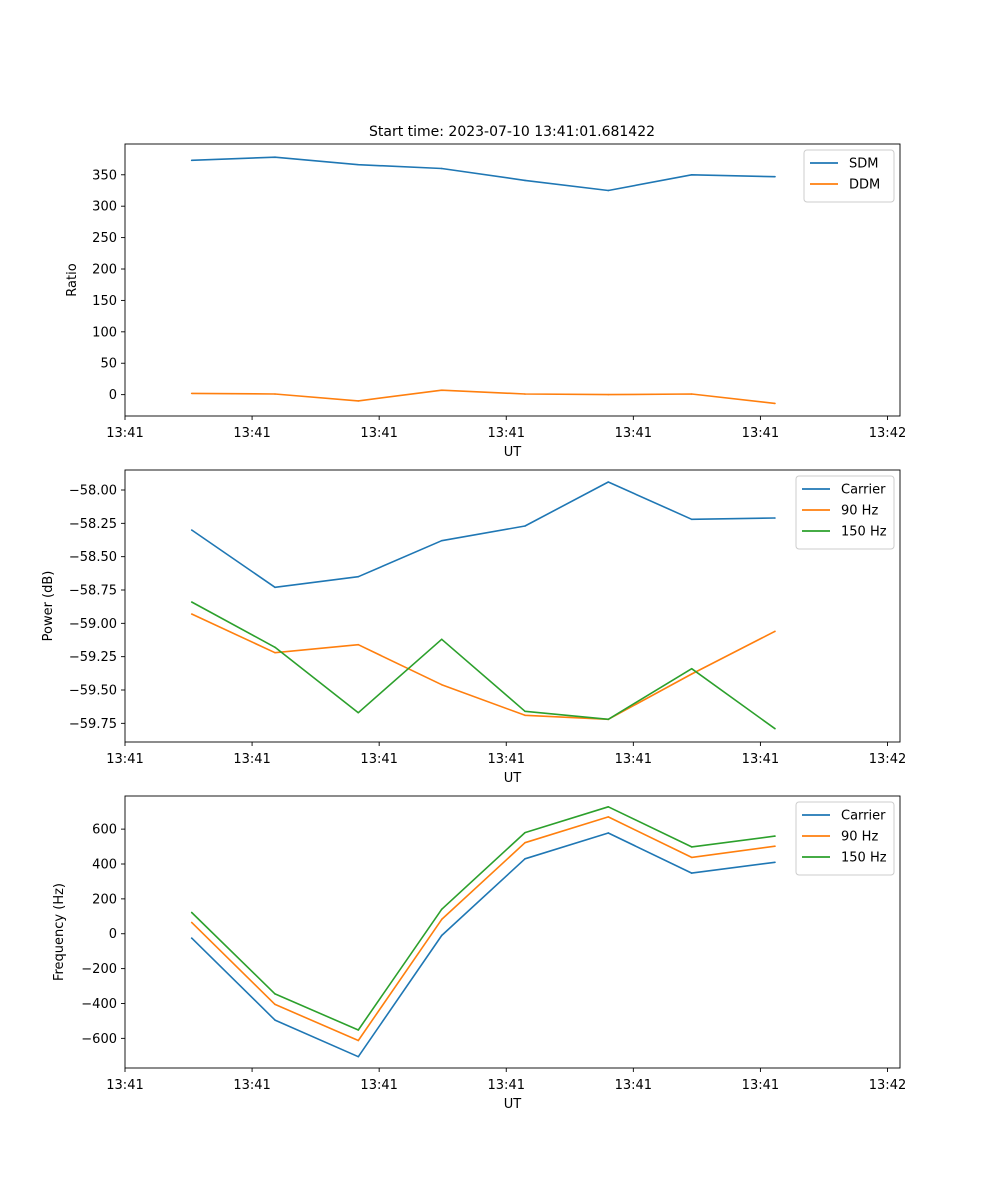  I want to click on y-tick-label: 350, so click(104, 175).